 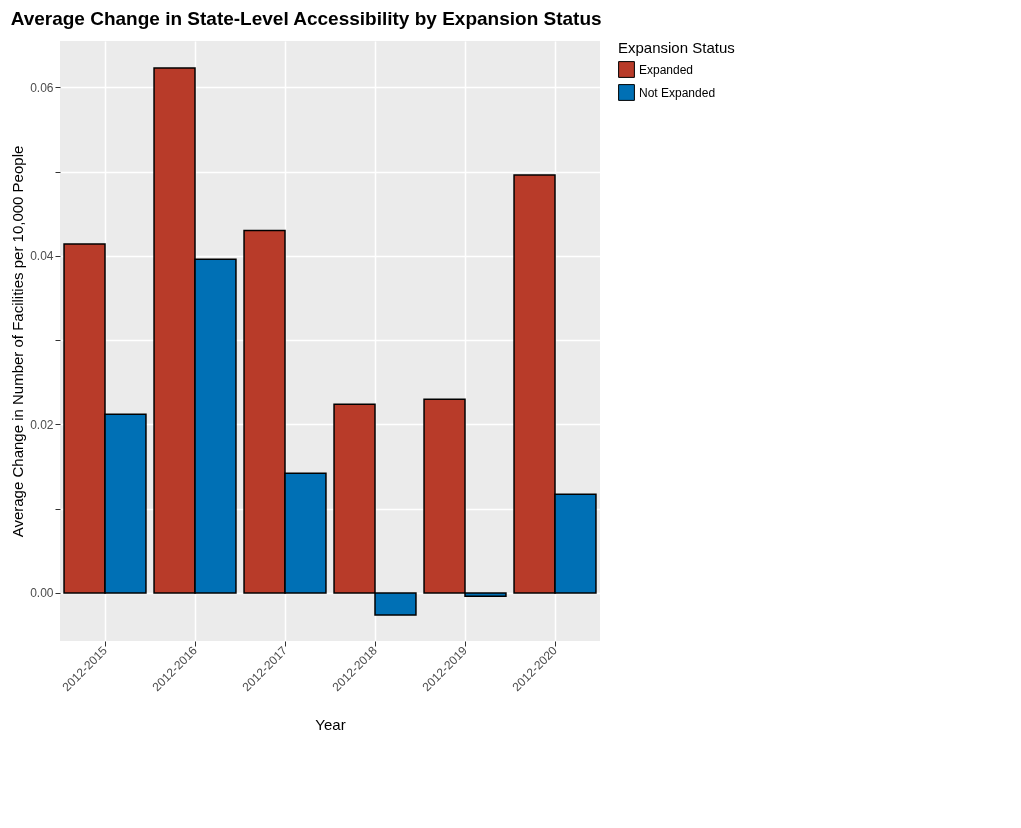 What do you see at coordinates (666, 69) in the screenshot?
I see `legend-label: Expanded` at bounding box center [666, 69].